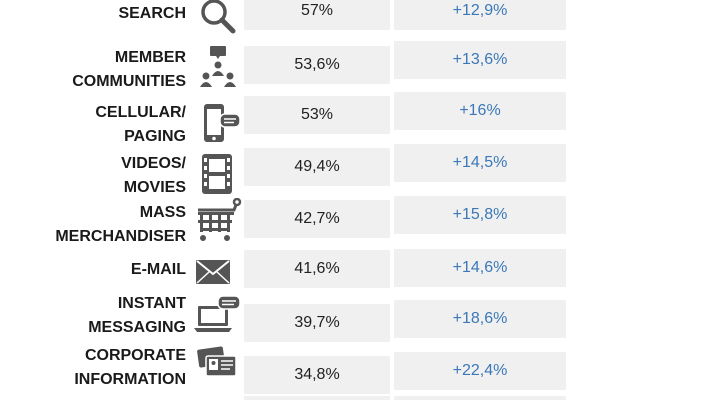 This screenshot has width=720, height=400. I want to click on share-cell: 42,7%, so click(317, 219).